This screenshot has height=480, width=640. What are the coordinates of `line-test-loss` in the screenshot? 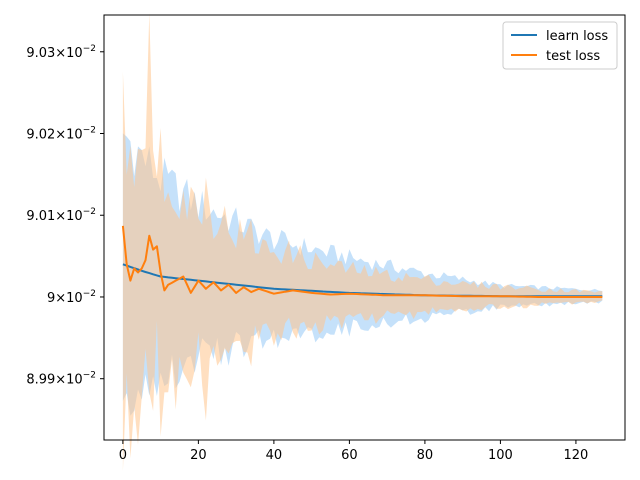 It's located at (362, 261).